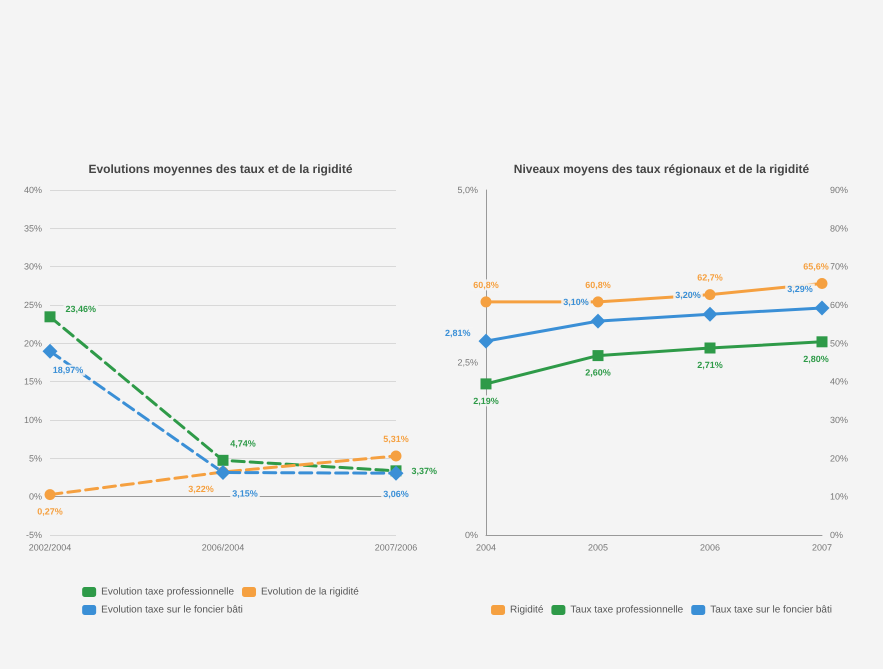 This screenshot has width=883, height=669. I want to click on legend-label: Taux taxe sur le foncier bâti, so click(771, 610).